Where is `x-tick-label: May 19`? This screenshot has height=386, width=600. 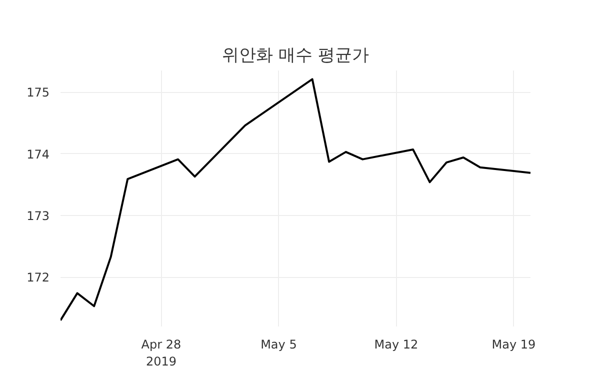
x-tick-label: May 19 is located at coordinates (514, 345).